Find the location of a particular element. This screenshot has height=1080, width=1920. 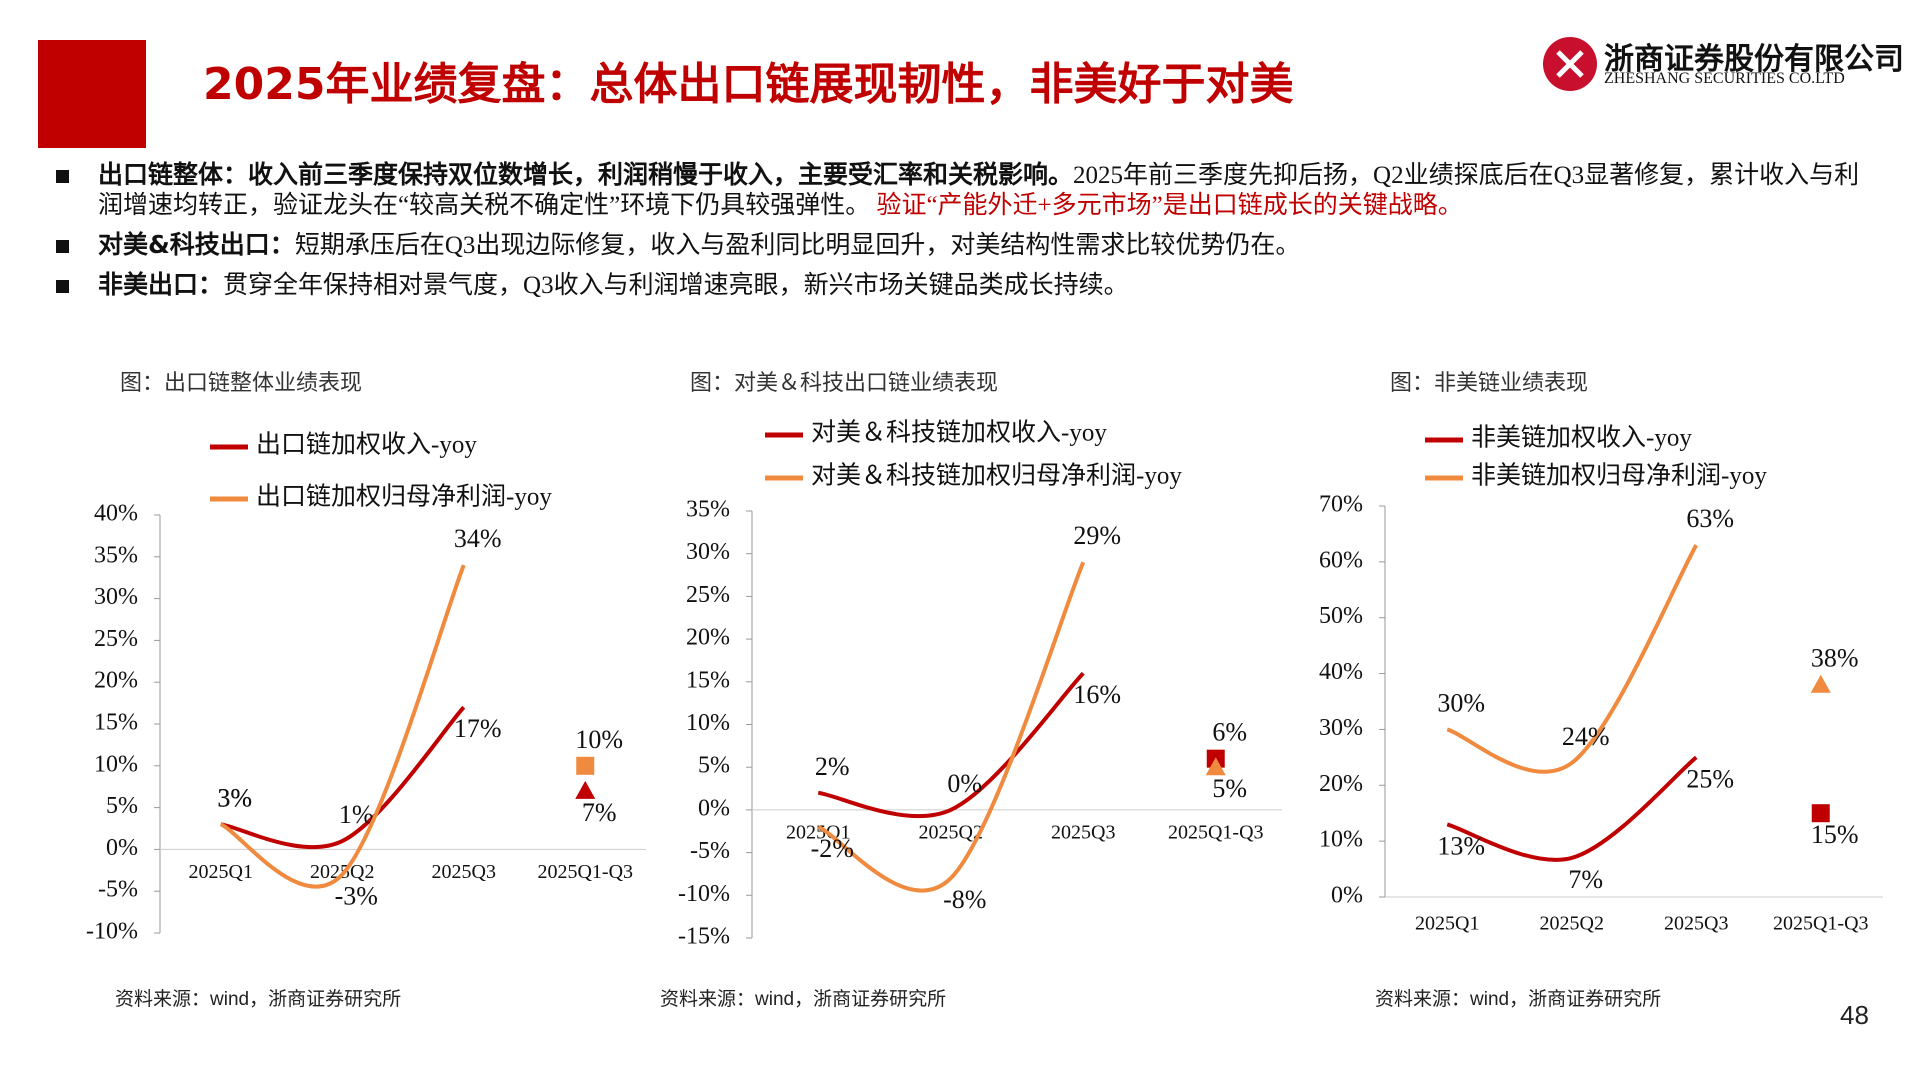

legend-label: 非美链加权归母净利润-yoy is located at coordinates (1619, 476).